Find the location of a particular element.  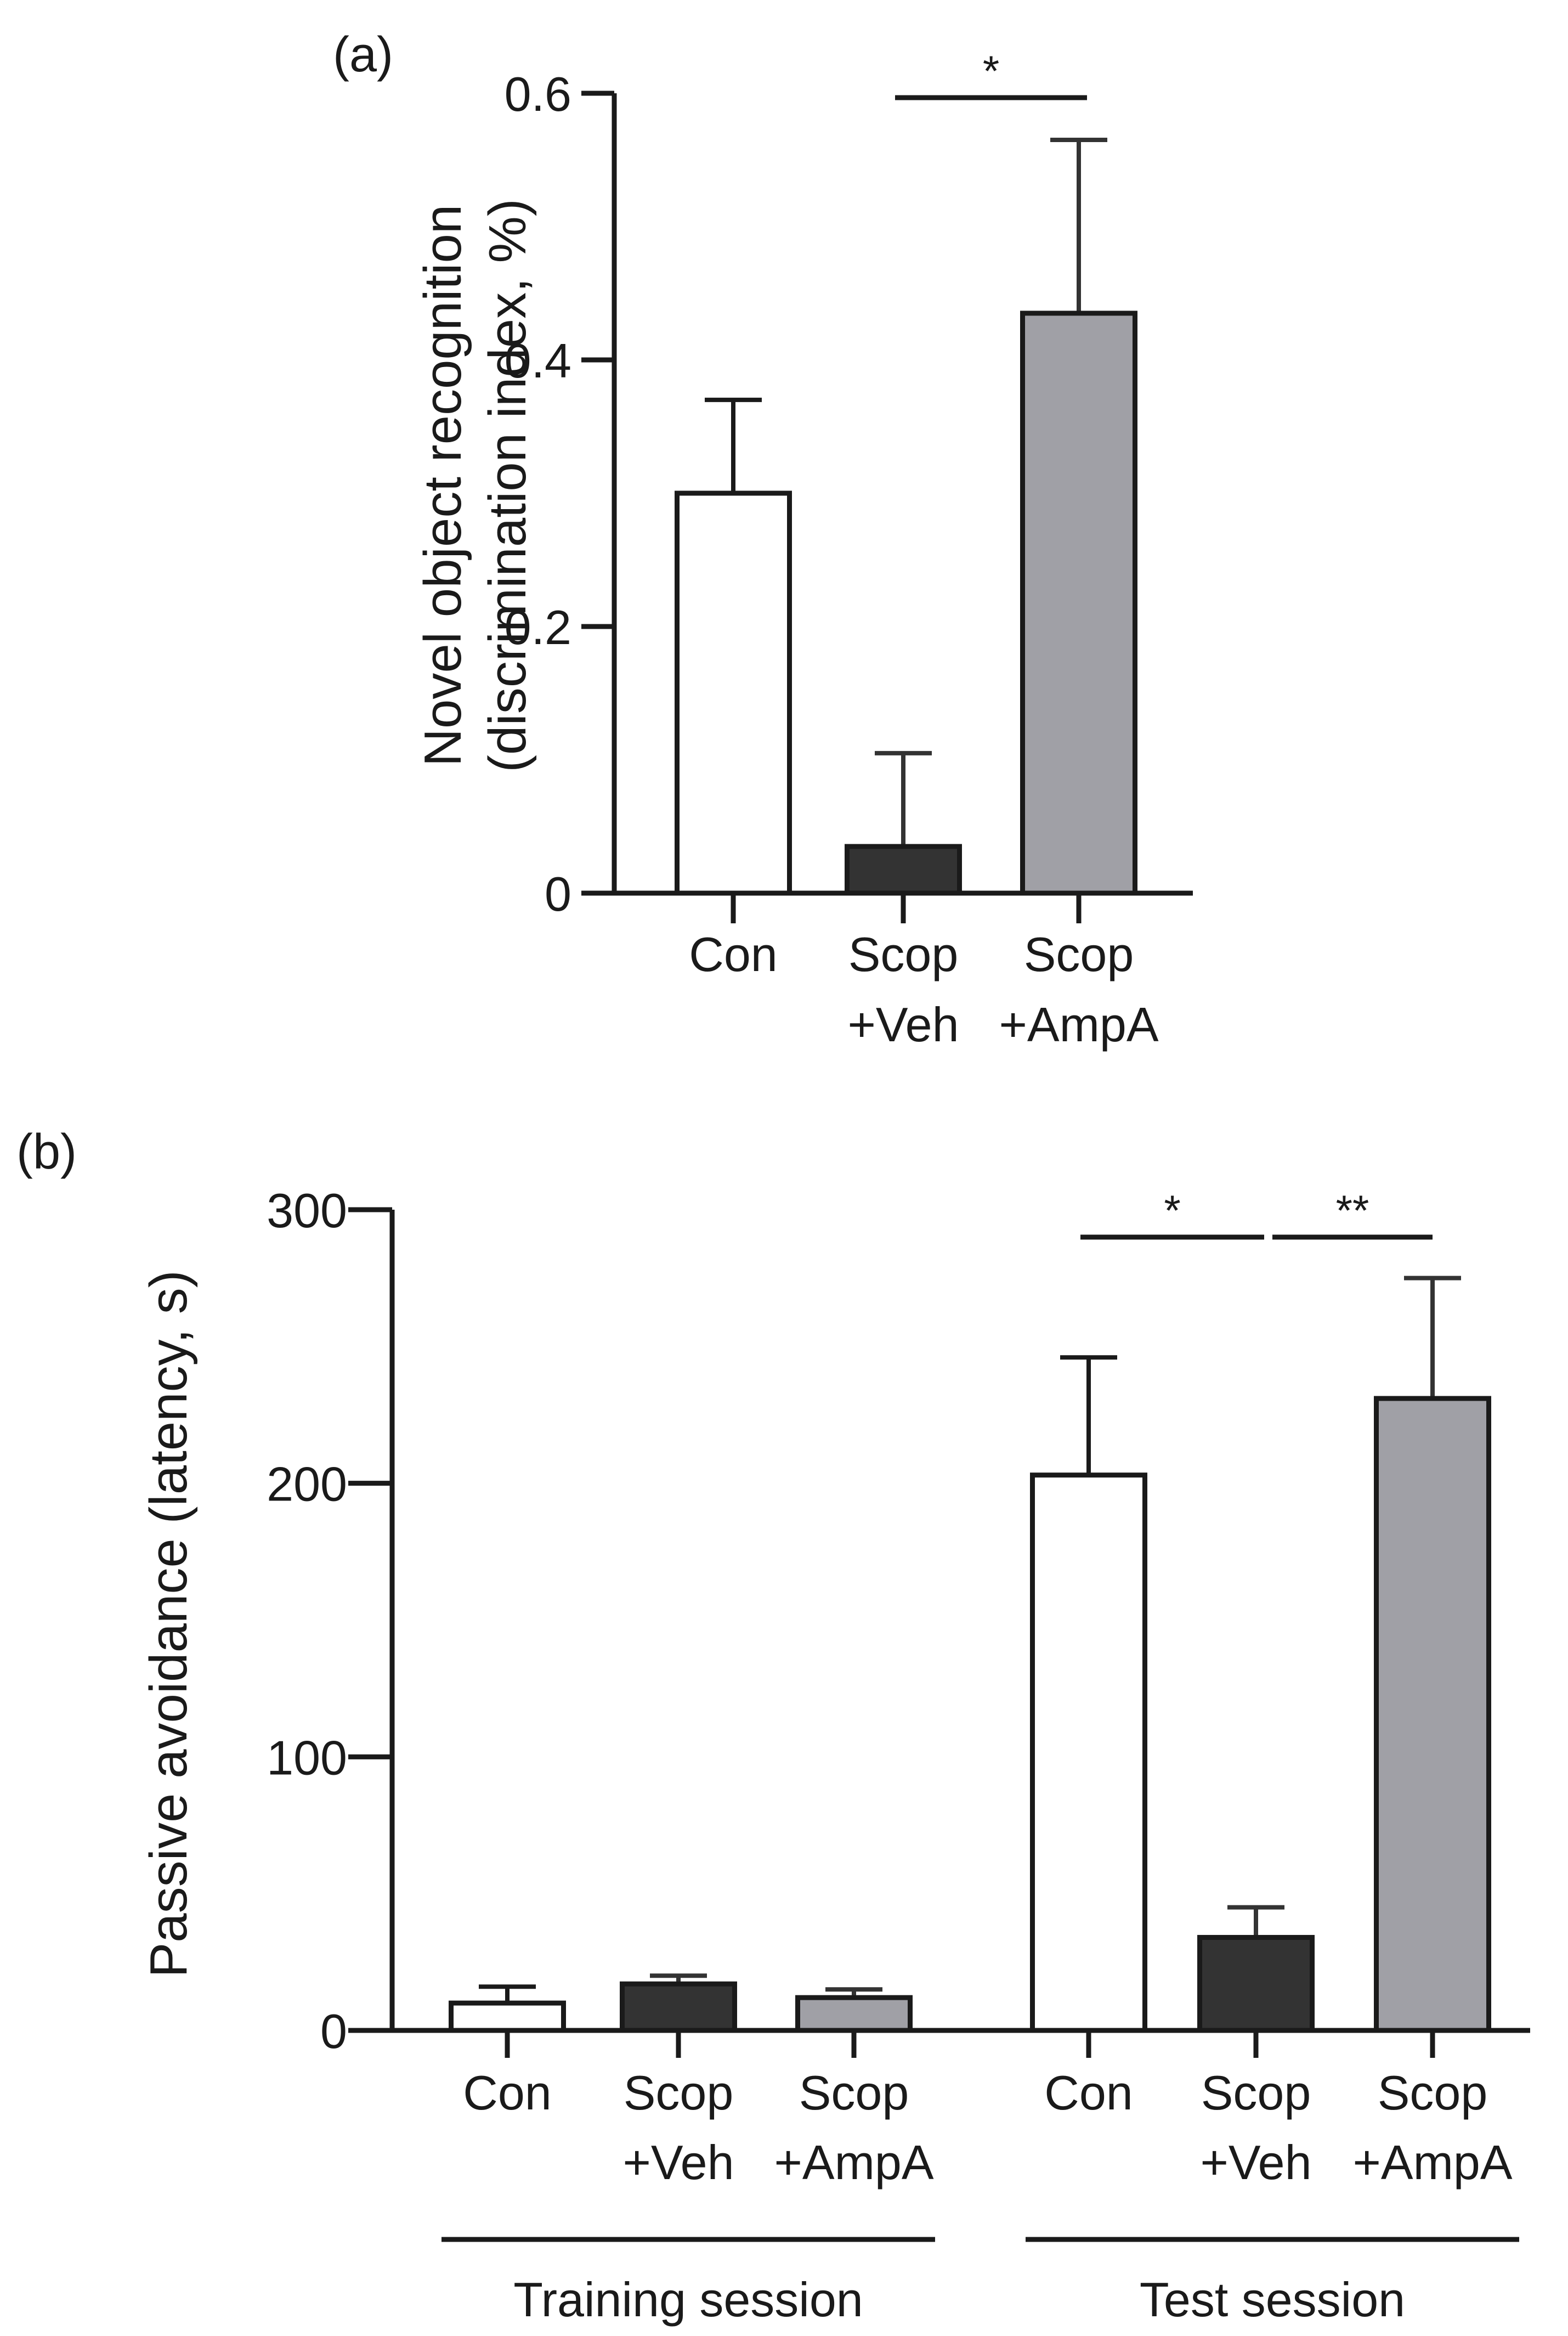

panel-a-label: (a) is located at coordinates (363, 54).